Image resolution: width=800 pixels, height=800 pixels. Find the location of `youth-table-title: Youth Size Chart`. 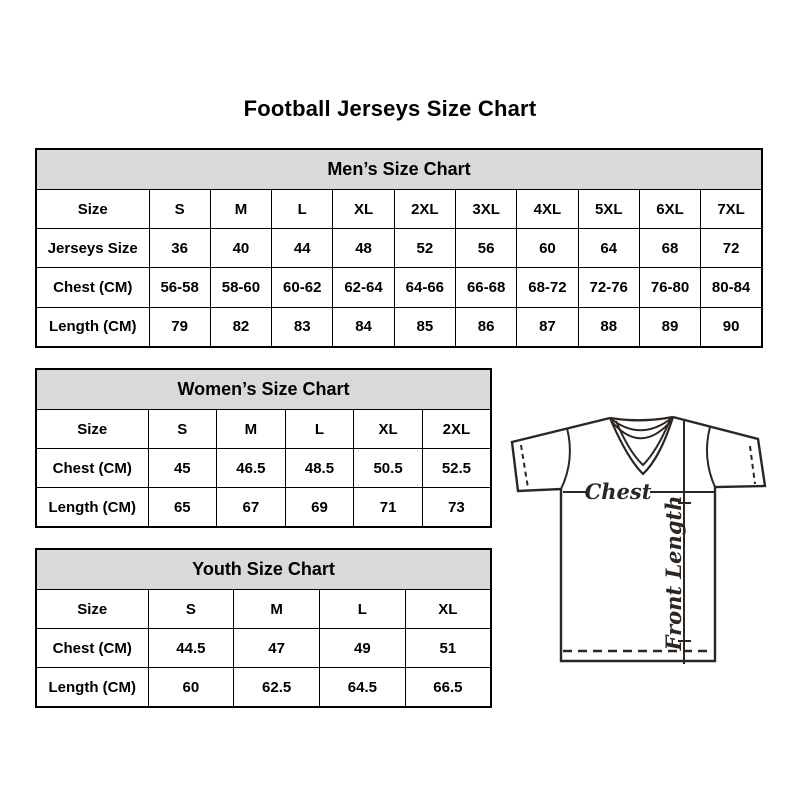

youth-table-title: Youth Size Chart is located at coordinates (263, 569).